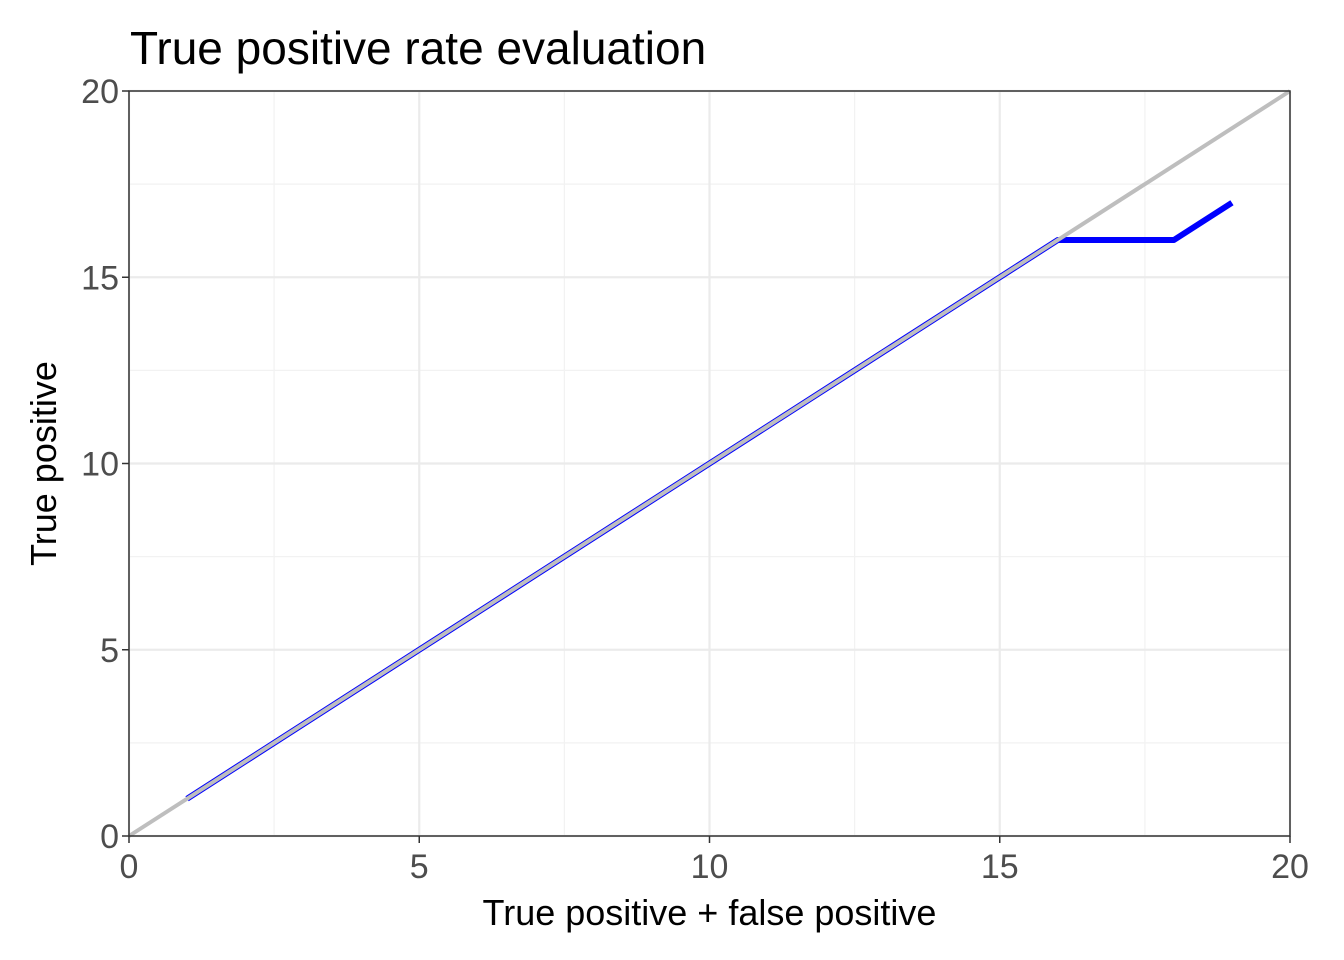 The image size is (1344, 960). What do you see at coordinates (710, 912) in the screenshot?
I see `x-axis-title: True positive + false positive` at bounding box center [710, 912].